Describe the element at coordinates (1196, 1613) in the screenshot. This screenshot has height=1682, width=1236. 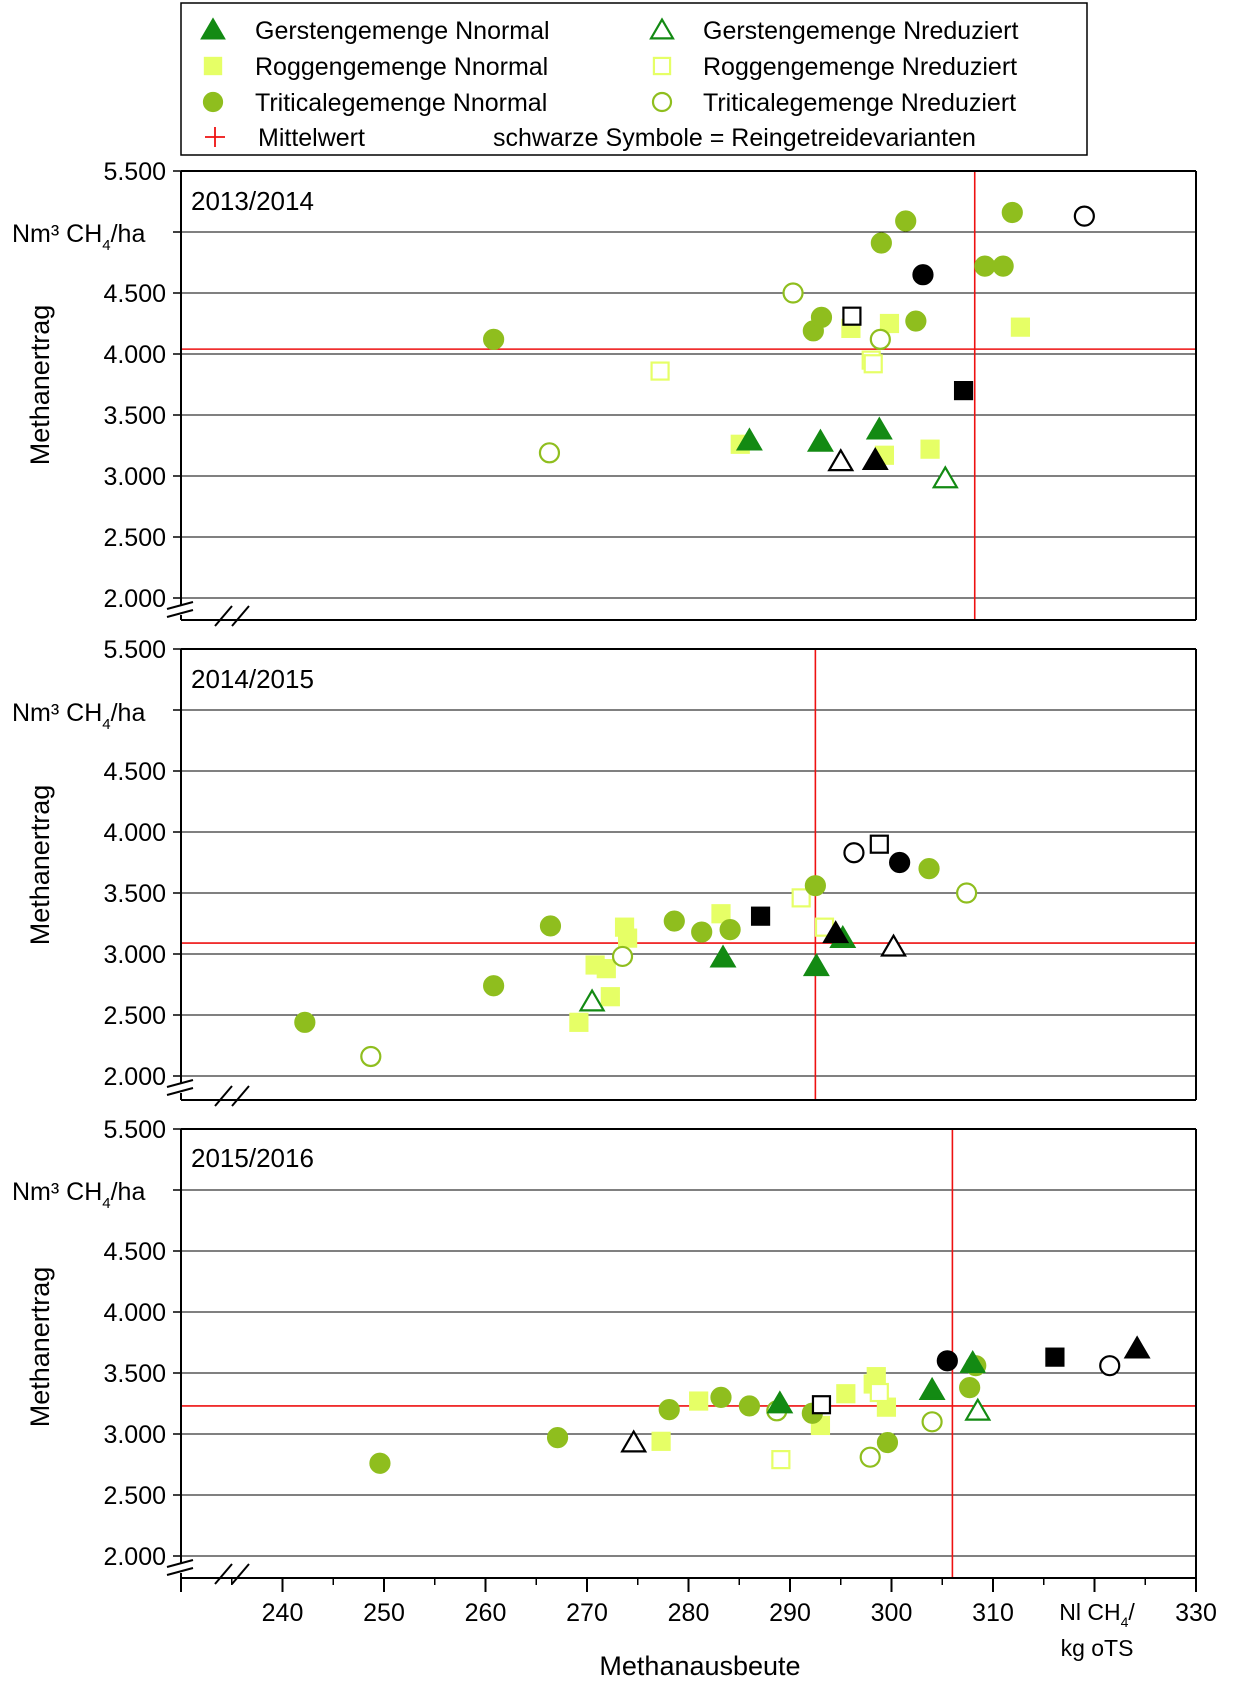
I see `x-tick-label: 330` at that location.